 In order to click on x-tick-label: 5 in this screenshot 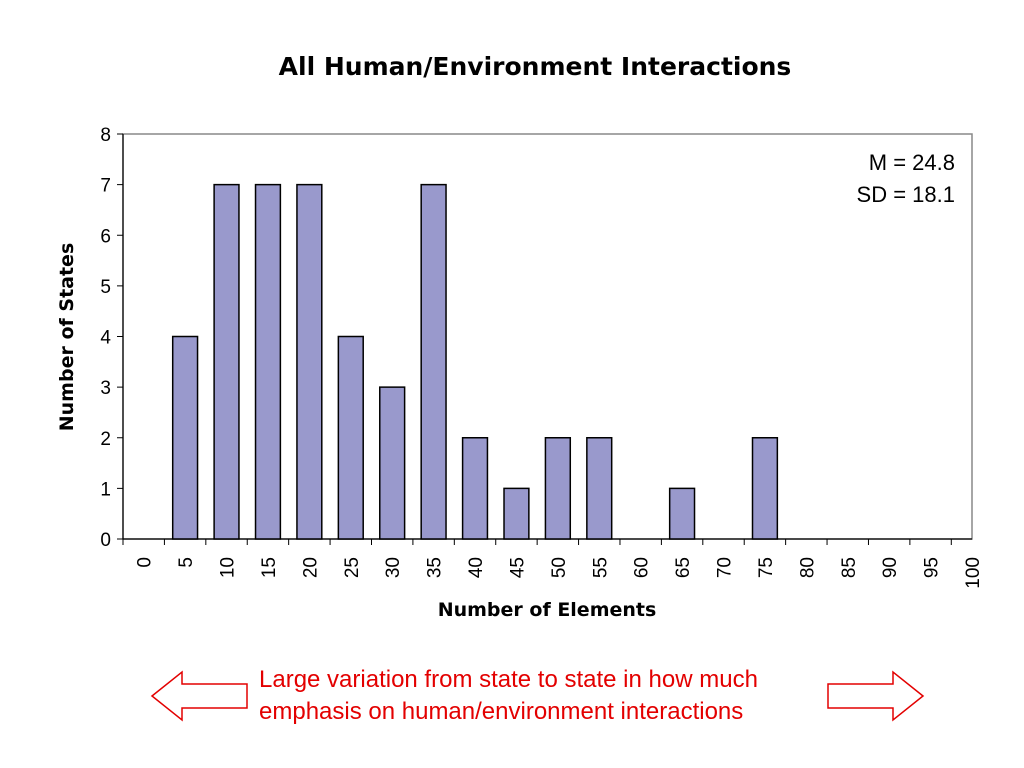, I will do `click(186, 562)`.